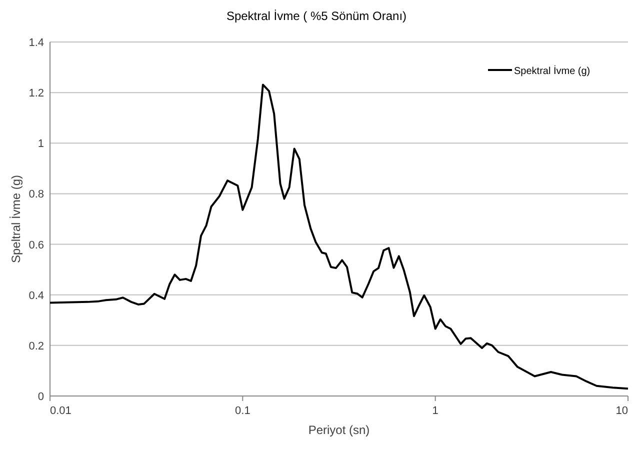  What do you see at coordinates (36, 296) in the screenshot?
I see `y-tick-label: 0.4` at bounding box center [36, 296].